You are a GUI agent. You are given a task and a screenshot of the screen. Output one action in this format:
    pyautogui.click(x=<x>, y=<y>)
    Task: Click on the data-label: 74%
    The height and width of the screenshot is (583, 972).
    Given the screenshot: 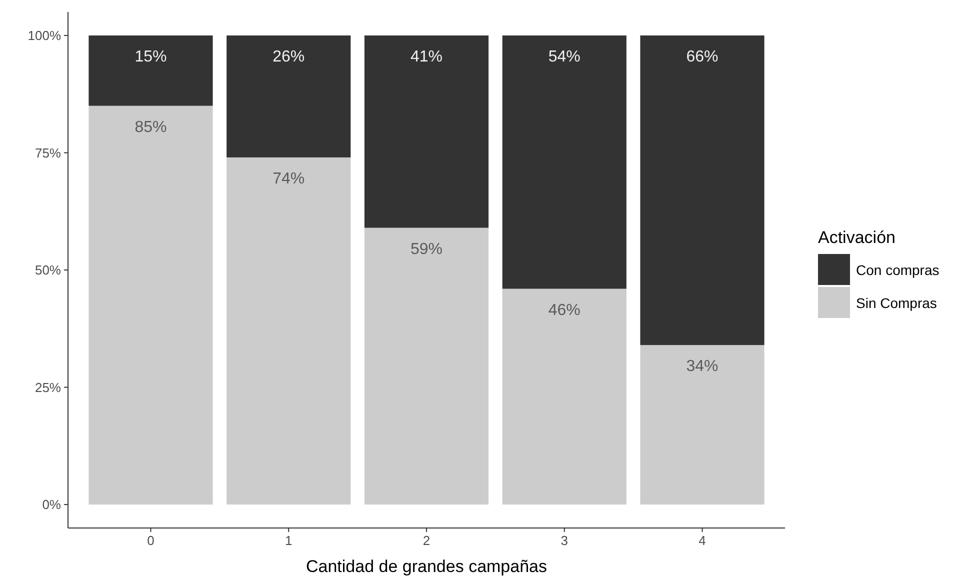 What is the action you would take?
    pyautogui.click(x=288, y=179)
    